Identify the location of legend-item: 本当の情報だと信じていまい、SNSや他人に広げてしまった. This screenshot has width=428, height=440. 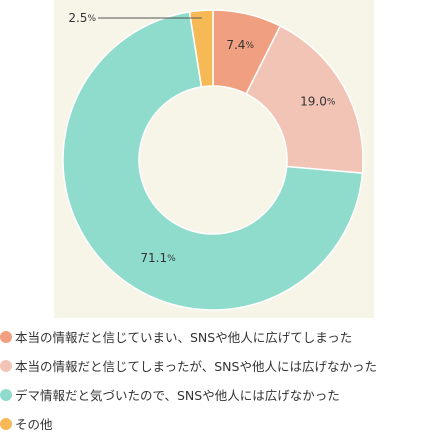
(214, 336).